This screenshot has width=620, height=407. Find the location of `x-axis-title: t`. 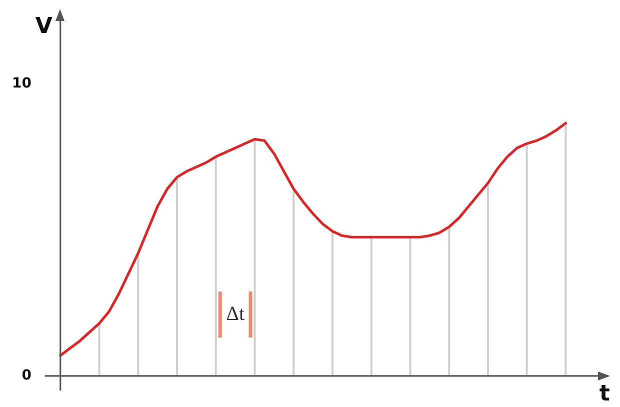

x-axis-title: t is located at coordinates (604, 394).